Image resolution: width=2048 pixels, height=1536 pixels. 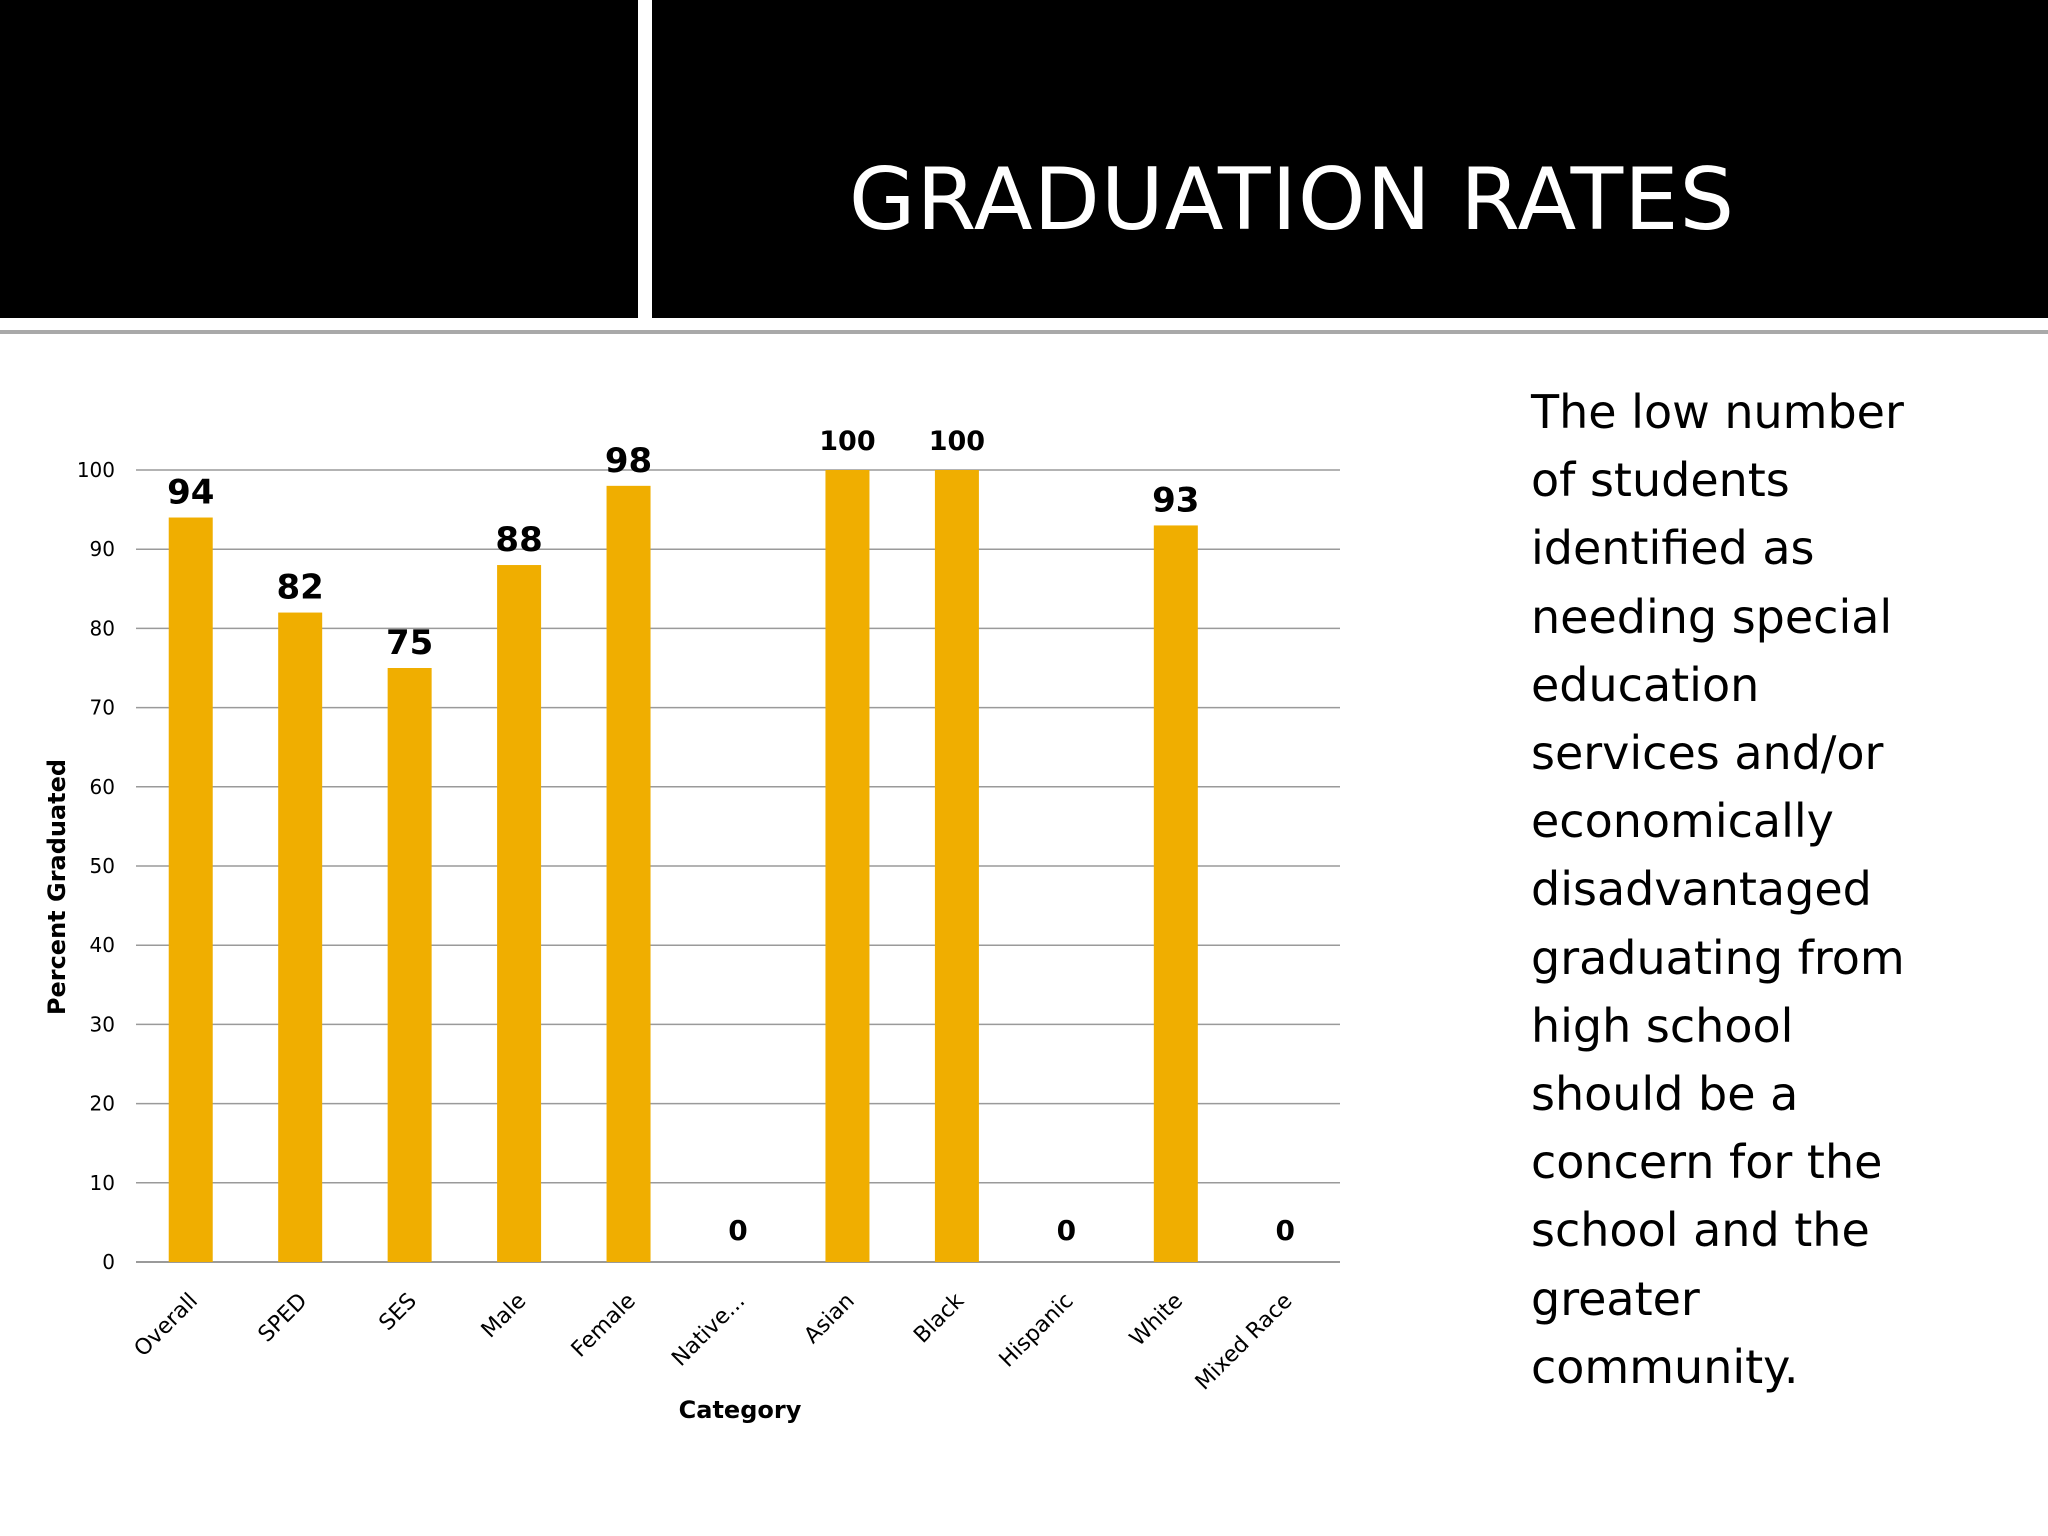 What do you see at coordinates (102, 866) in the screenshot?
I see `y-tick-label: 50` at bounding box center [102, 866].